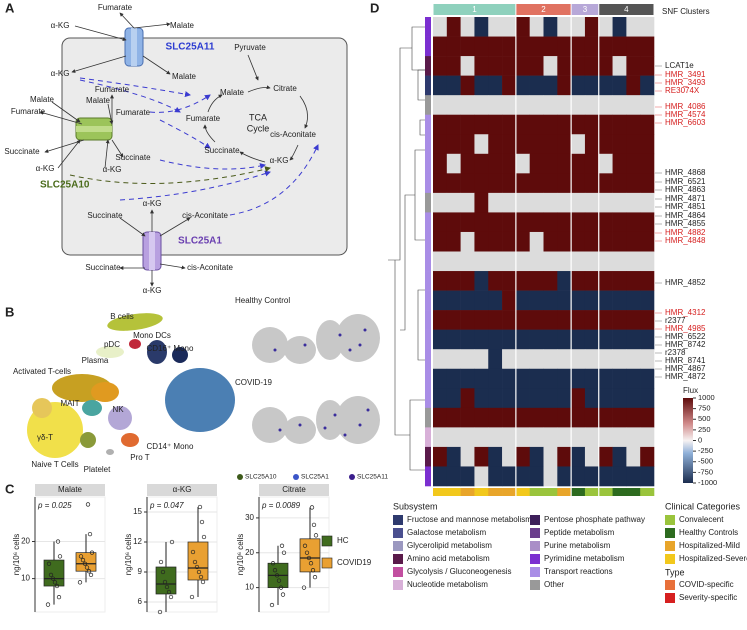 This screenshot has width=747, height=630. I want to click on legend-label: Fructose and mannose metabolism, so click(469, 519).